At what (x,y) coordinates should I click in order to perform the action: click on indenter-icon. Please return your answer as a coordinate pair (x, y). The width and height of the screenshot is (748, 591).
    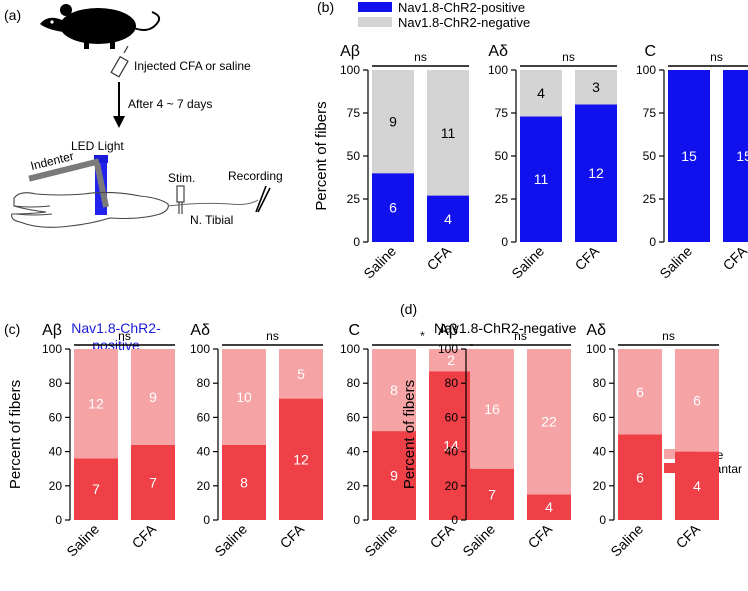
    Looking at the image, I should click on (68, 183).